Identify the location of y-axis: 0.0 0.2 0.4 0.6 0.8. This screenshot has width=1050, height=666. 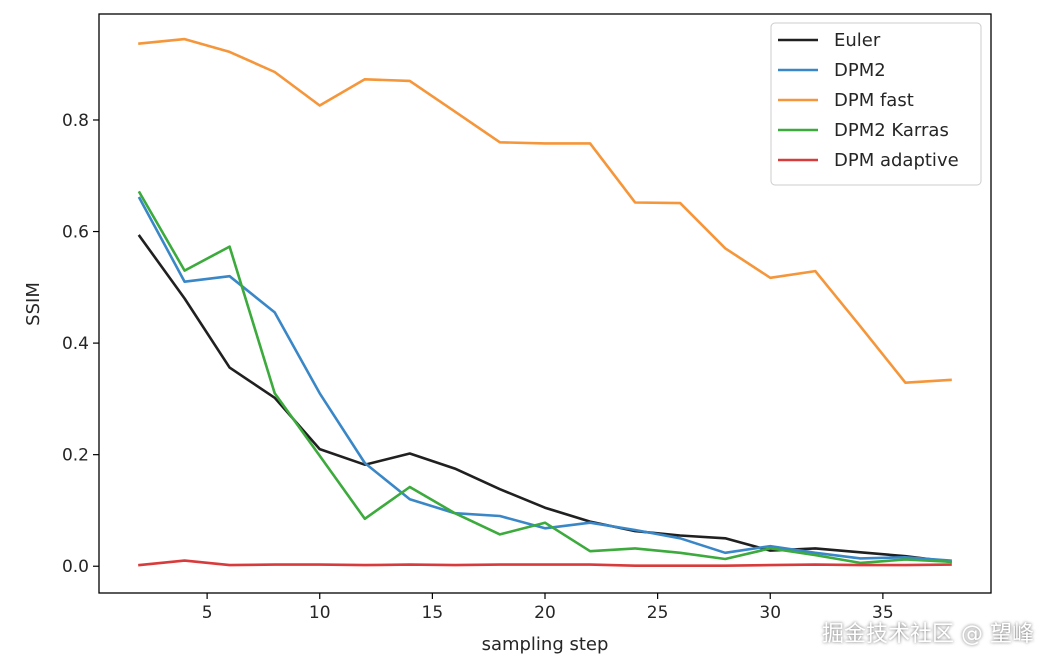
(80, 344).